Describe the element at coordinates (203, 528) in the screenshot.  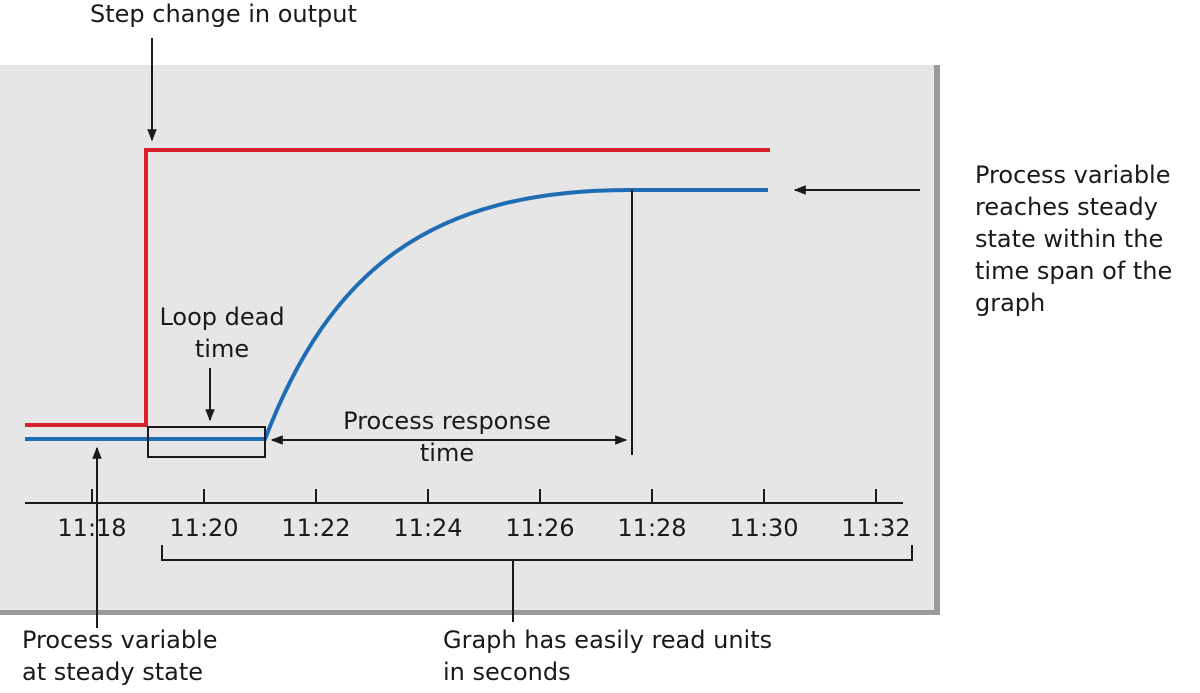
I see `tick-label: 11:20` at that location.